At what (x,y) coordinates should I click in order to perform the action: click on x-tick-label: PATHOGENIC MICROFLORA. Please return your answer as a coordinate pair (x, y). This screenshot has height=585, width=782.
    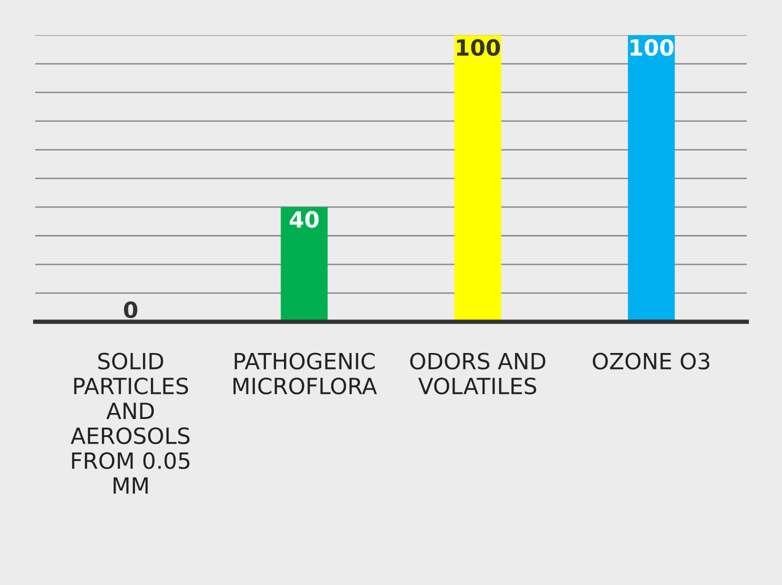
    Looking at the image, I should click on (305, 373).